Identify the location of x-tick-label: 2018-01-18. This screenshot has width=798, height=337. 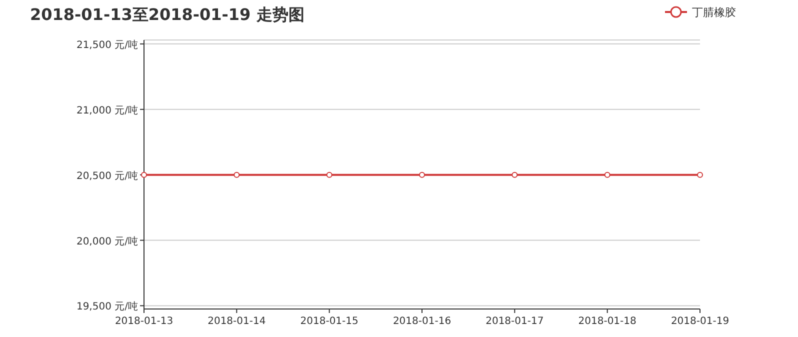
(607, 321).